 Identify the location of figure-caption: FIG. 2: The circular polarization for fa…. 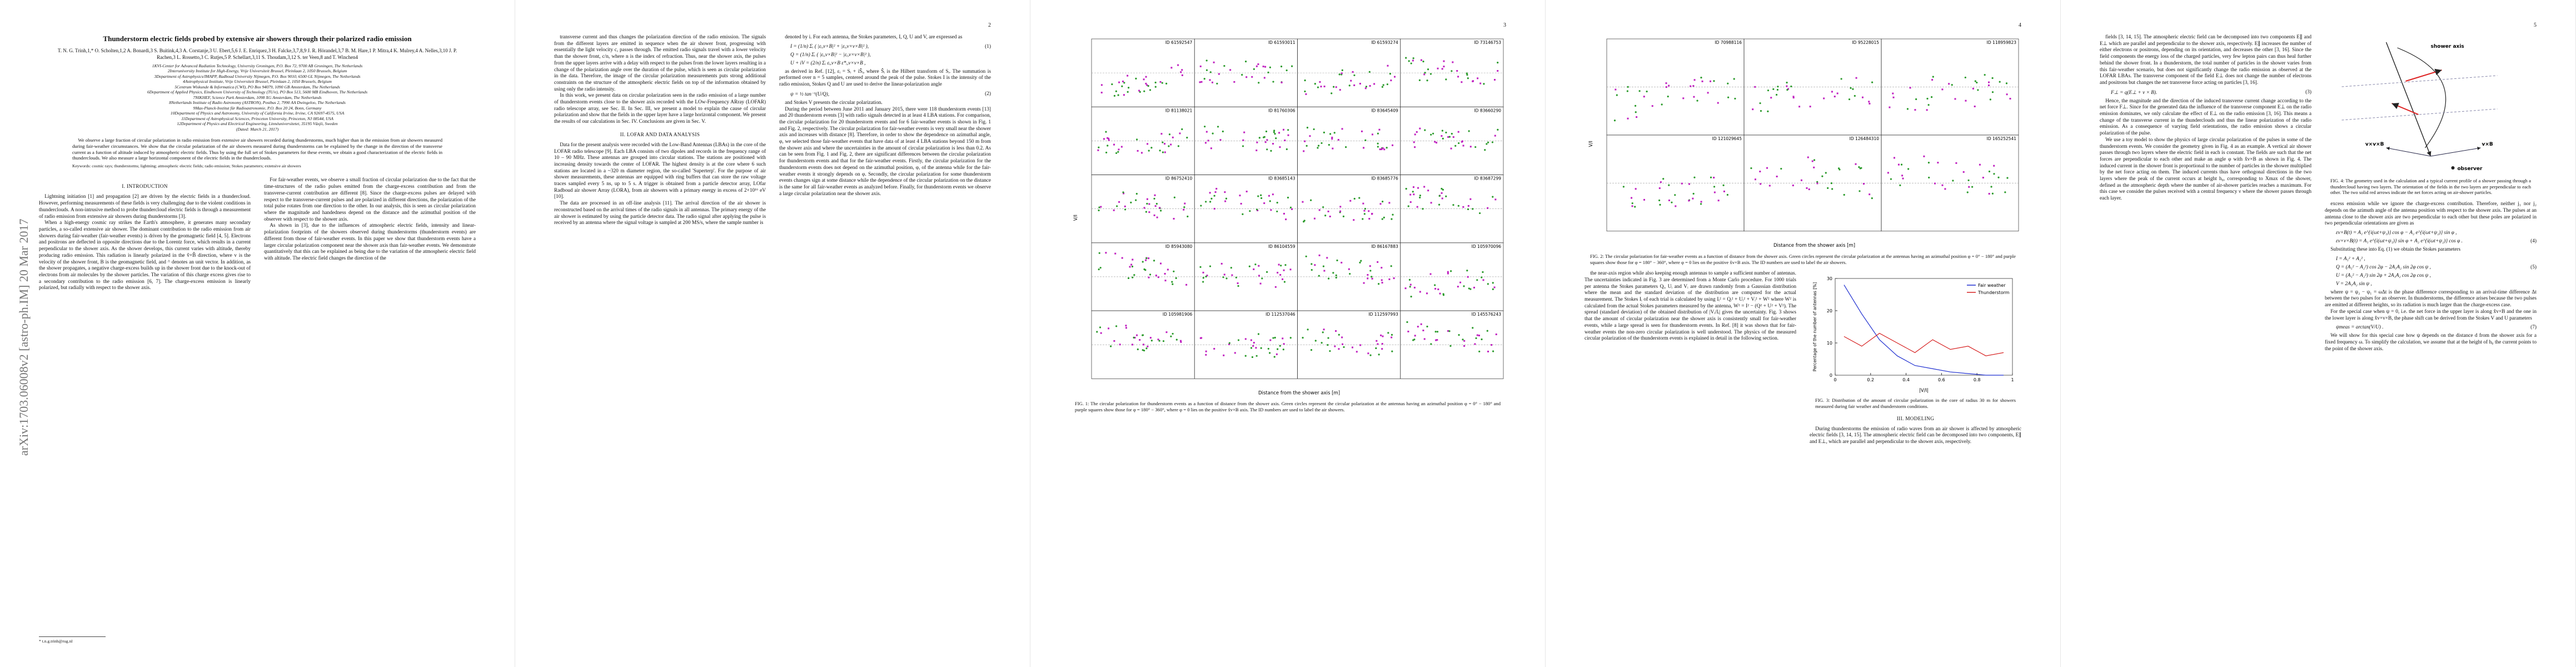
(1803, 259).